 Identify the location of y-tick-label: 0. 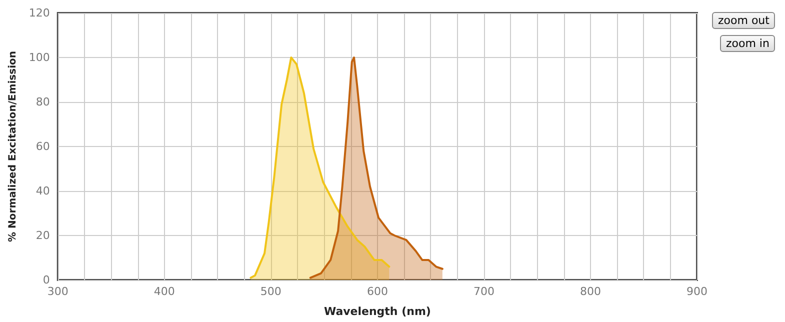
(46, 280).